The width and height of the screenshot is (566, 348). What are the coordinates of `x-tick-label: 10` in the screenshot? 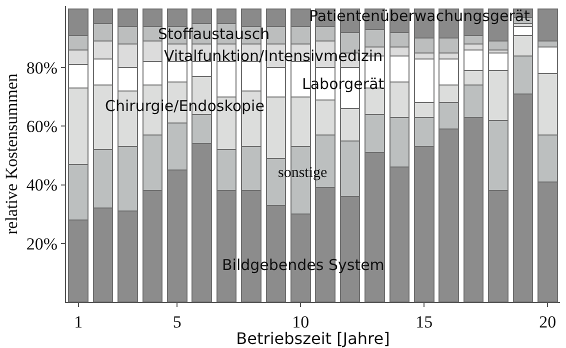 It's located at (301, 322).